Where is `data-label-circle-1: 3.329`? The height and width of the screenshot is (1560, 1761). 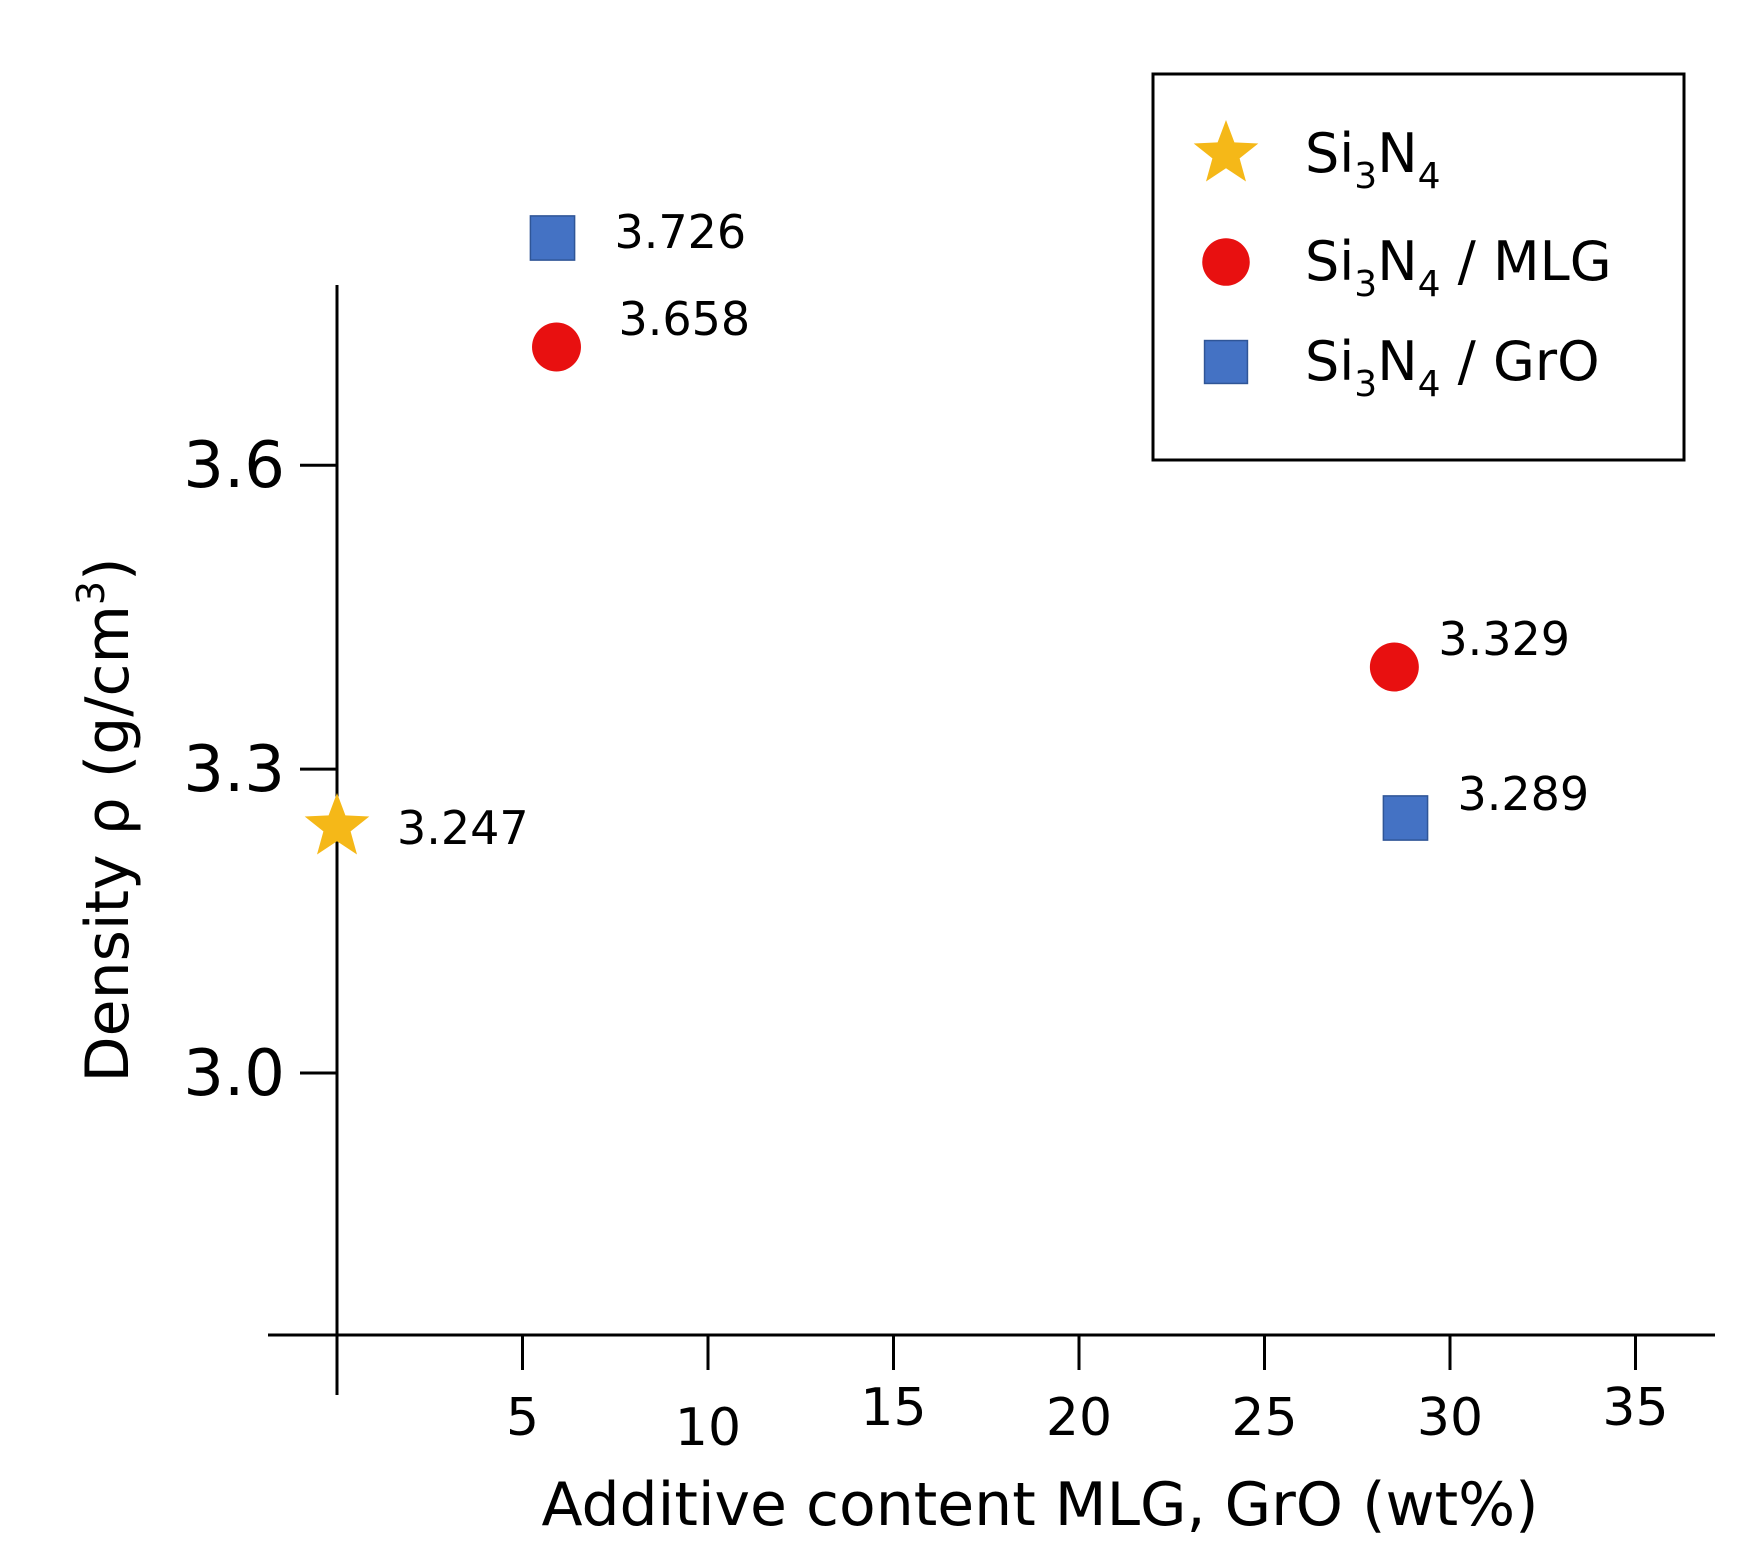 data-label-circle-1: 3.329 is located at coordinates (1504, 639).